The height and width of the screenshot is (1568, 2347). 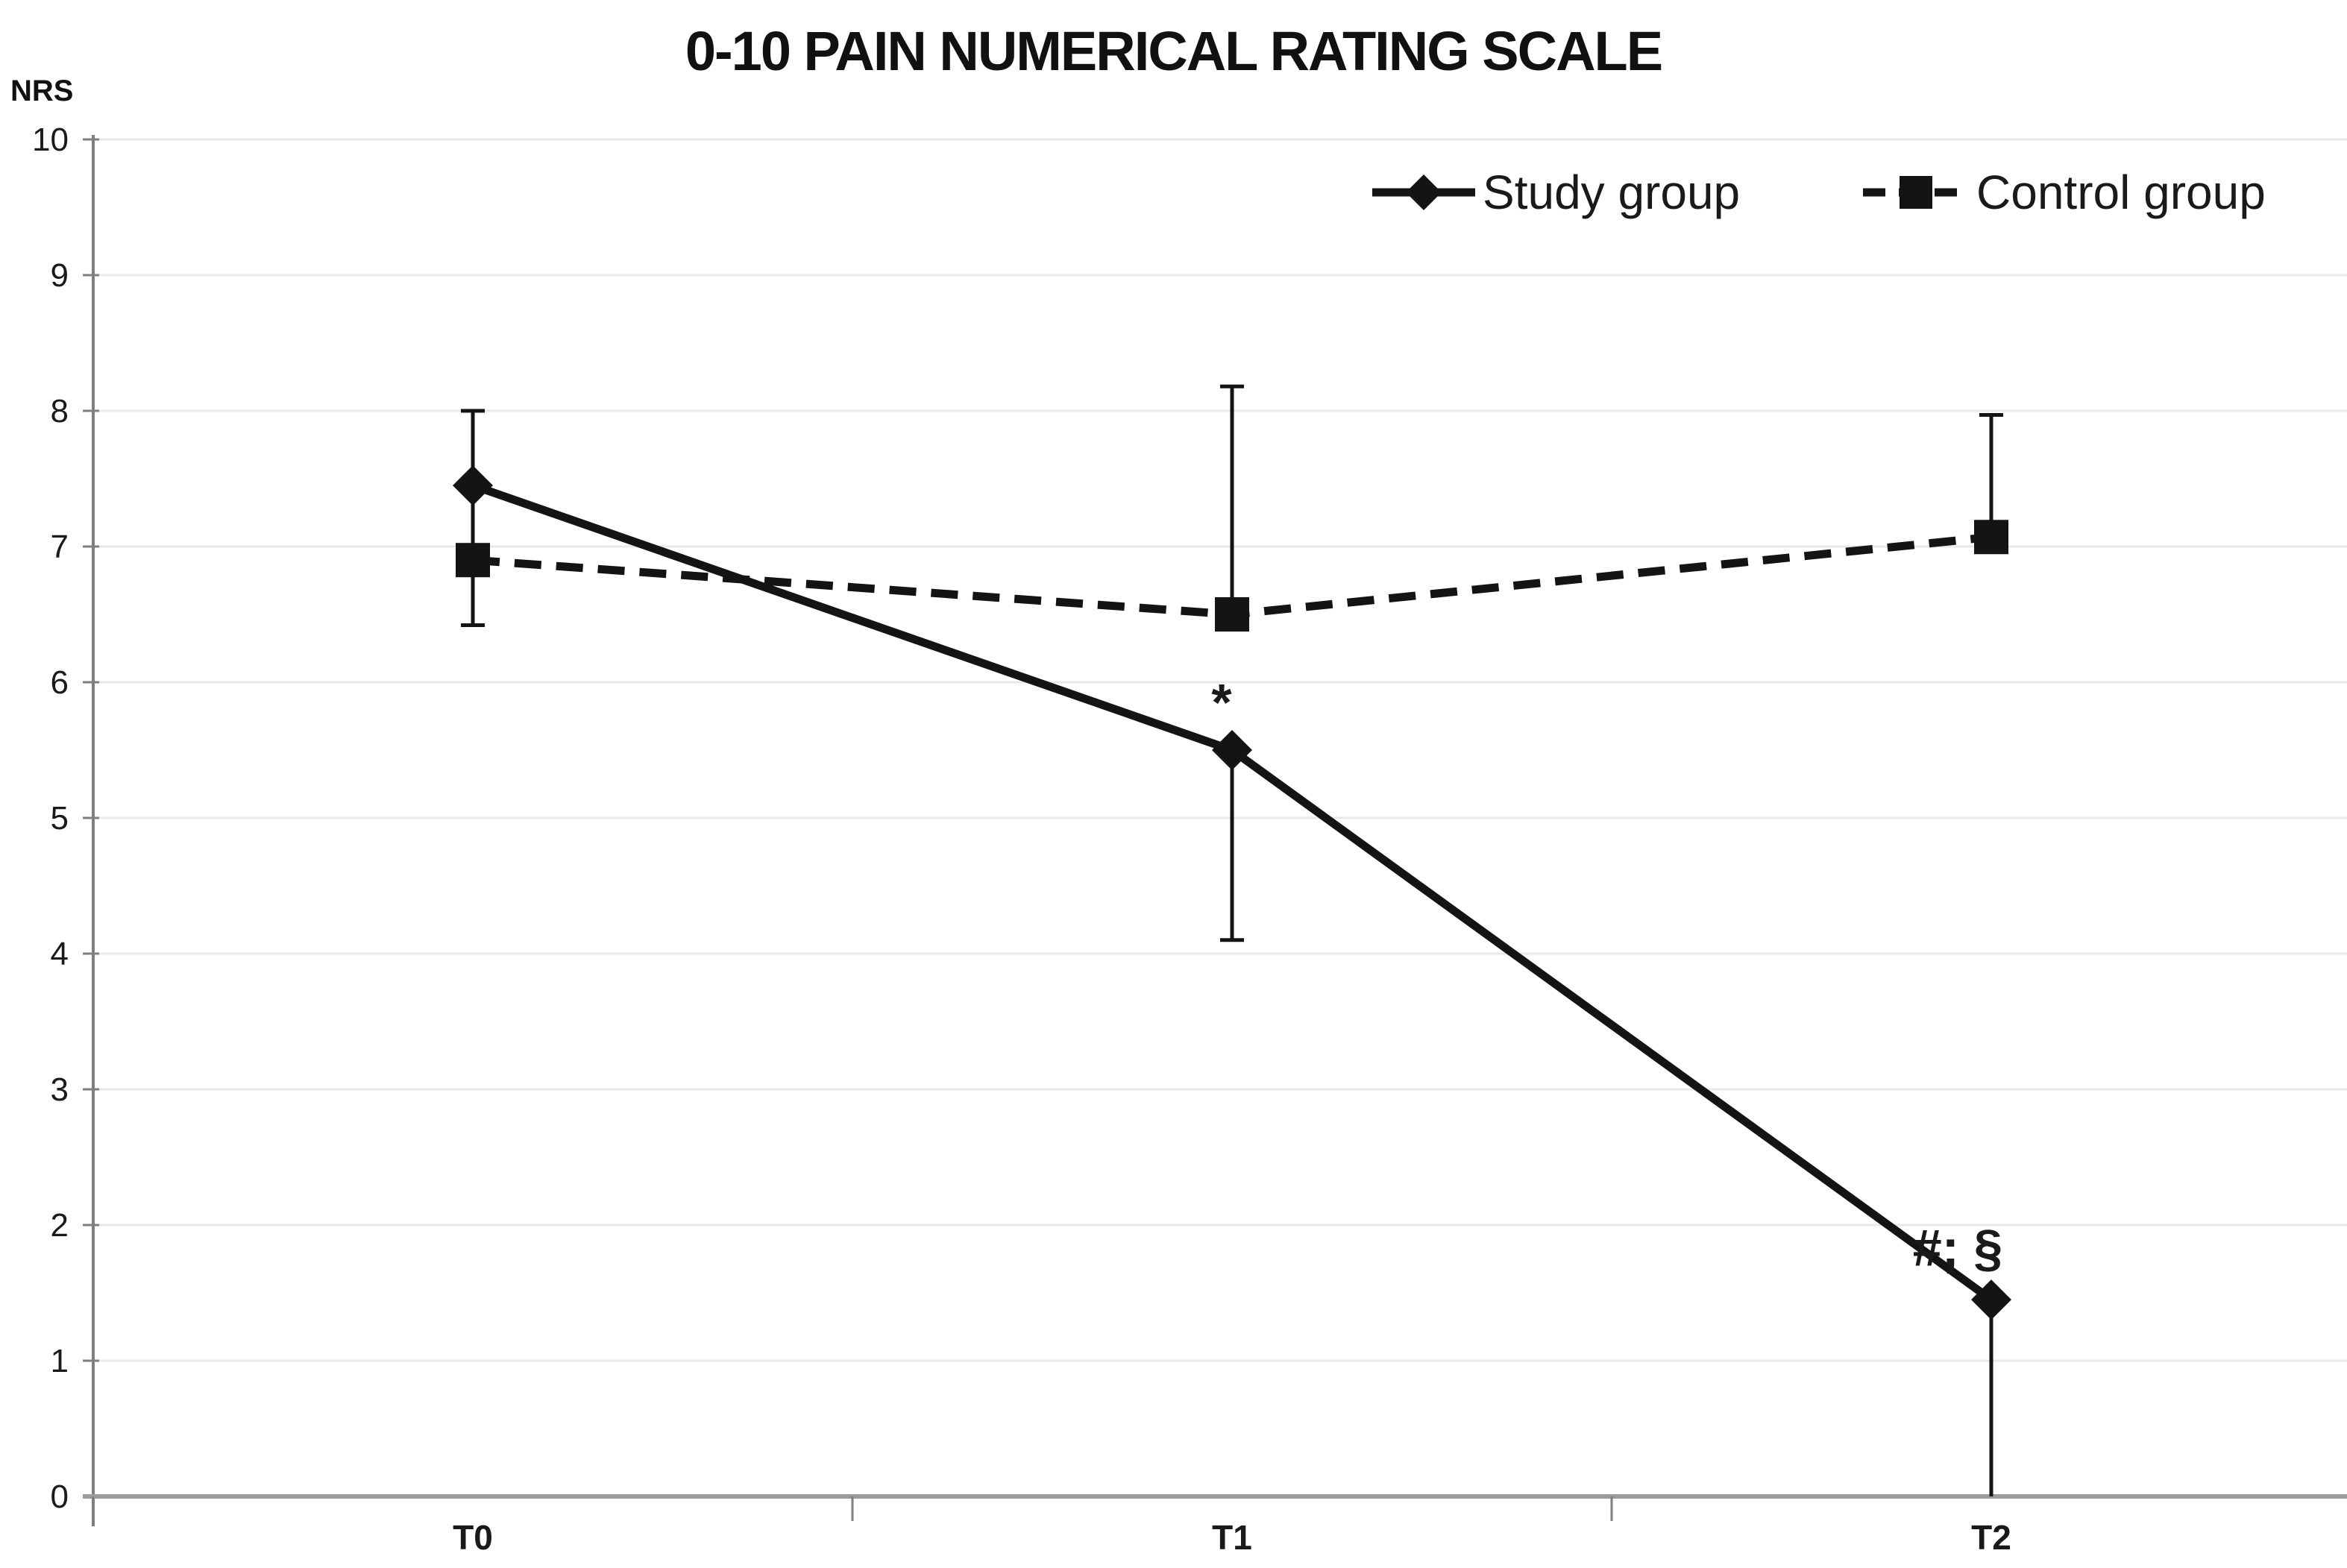 What do you see at coordinates (1174, 51) in the screenshot?
I see `chart-title: 0-10 PAIN NUMERICAL RATING SCALE` at bounding box center [1174, 51].